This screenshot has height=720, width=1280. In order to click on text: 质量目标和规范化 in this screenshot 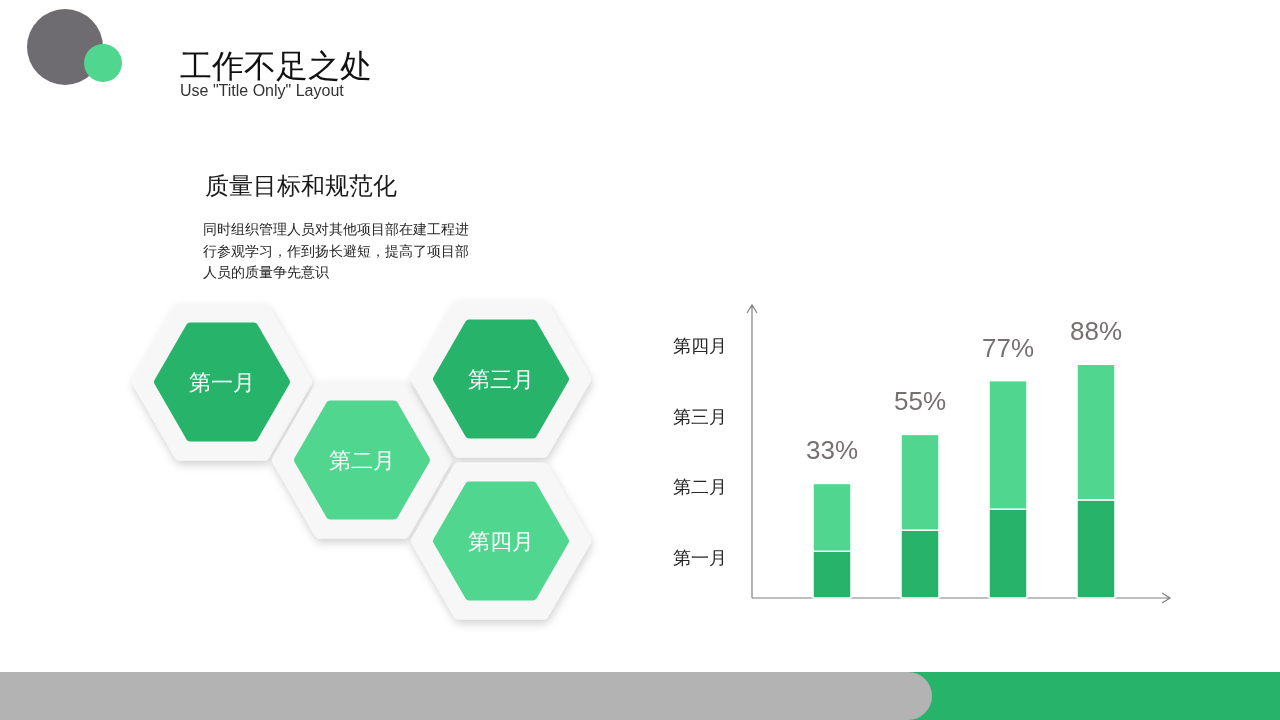, I will do `click(301, 185)`.